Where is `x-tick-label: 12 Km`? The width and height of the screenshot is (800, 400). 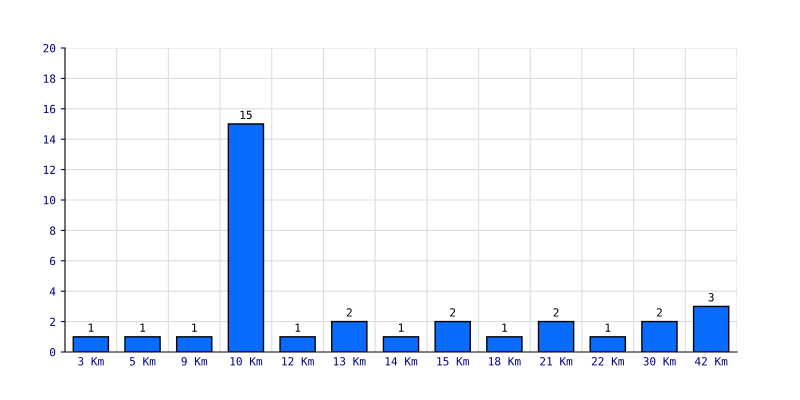 x-tick-label: 12 Km is located at coordinates (298, 361).